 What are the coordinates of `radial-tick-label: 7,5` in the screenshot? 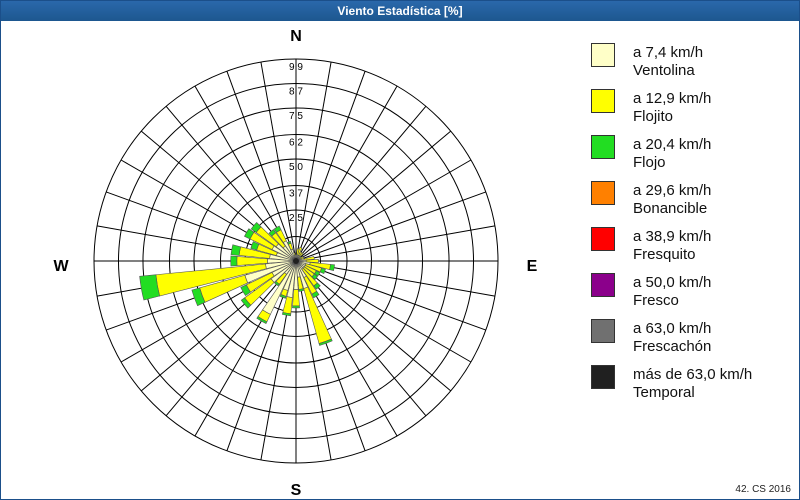 It's located at (296, 116).